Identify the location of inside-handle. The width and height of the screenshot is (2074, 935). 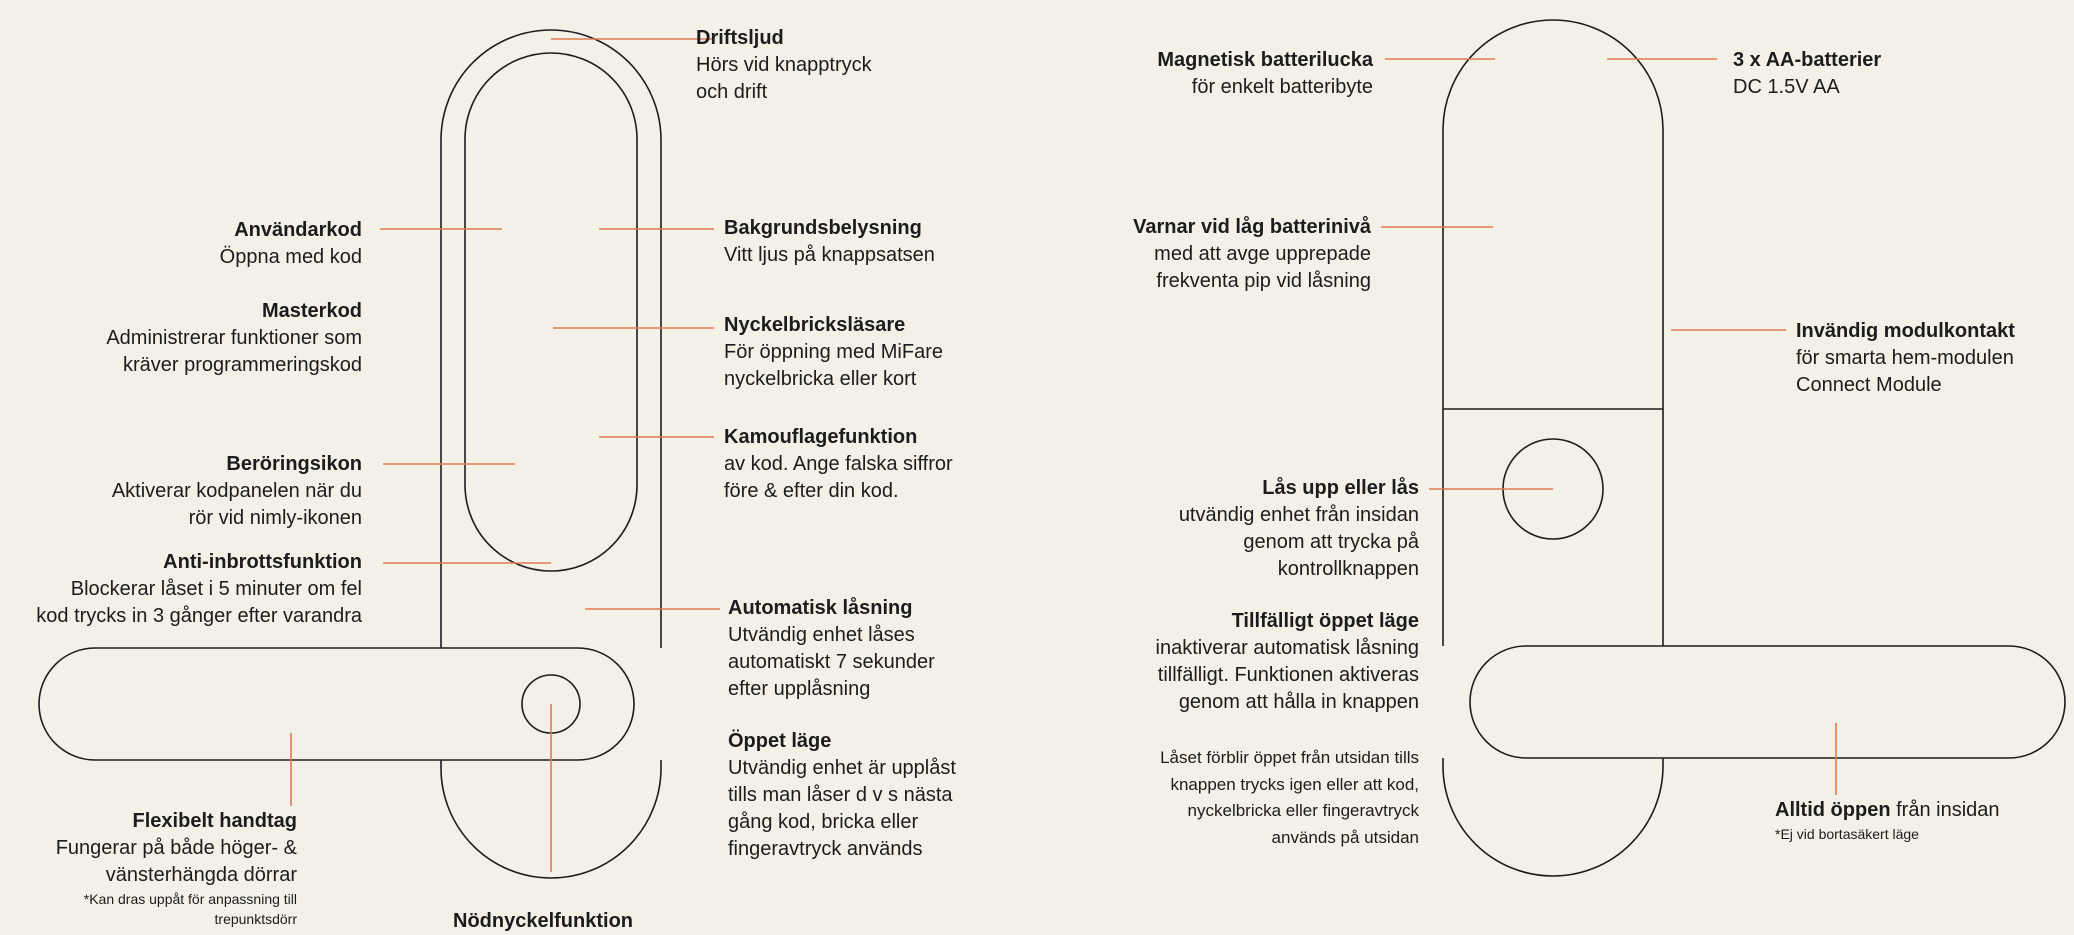
(1767, 702).